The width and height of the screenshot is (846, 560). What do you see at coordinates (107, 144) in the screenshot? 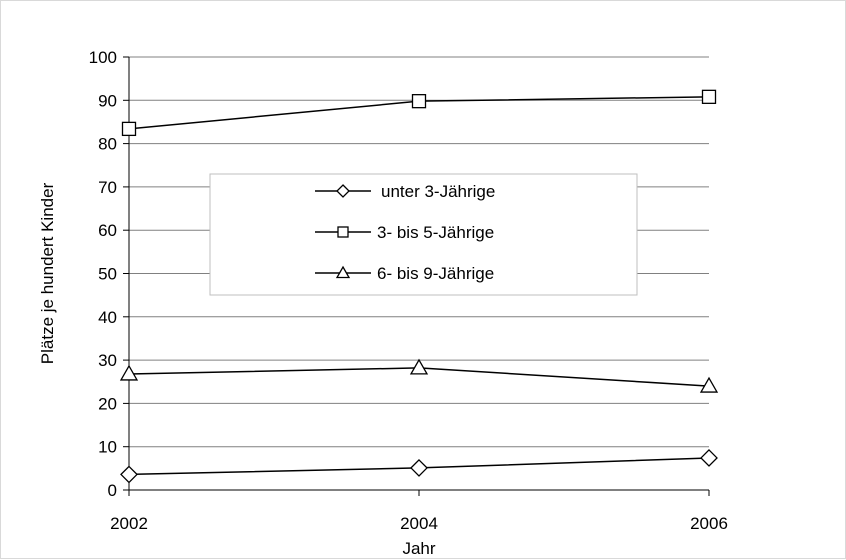
I see `y-tick-label: 80` at bounding box center [107, 144].